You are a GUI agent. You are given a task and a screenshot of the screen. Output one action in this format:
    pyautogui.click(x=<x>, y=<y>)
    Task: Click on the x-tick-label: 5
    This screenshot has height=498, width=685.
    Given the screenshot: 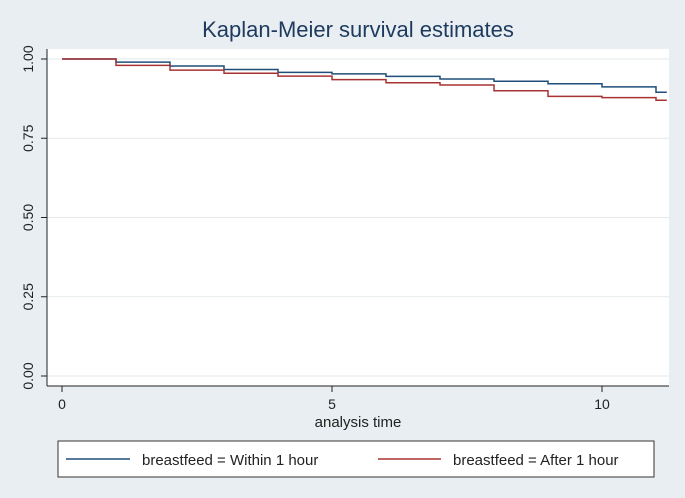 What is the action you would take?
    pyautogui.click(x=332, y=404)
    